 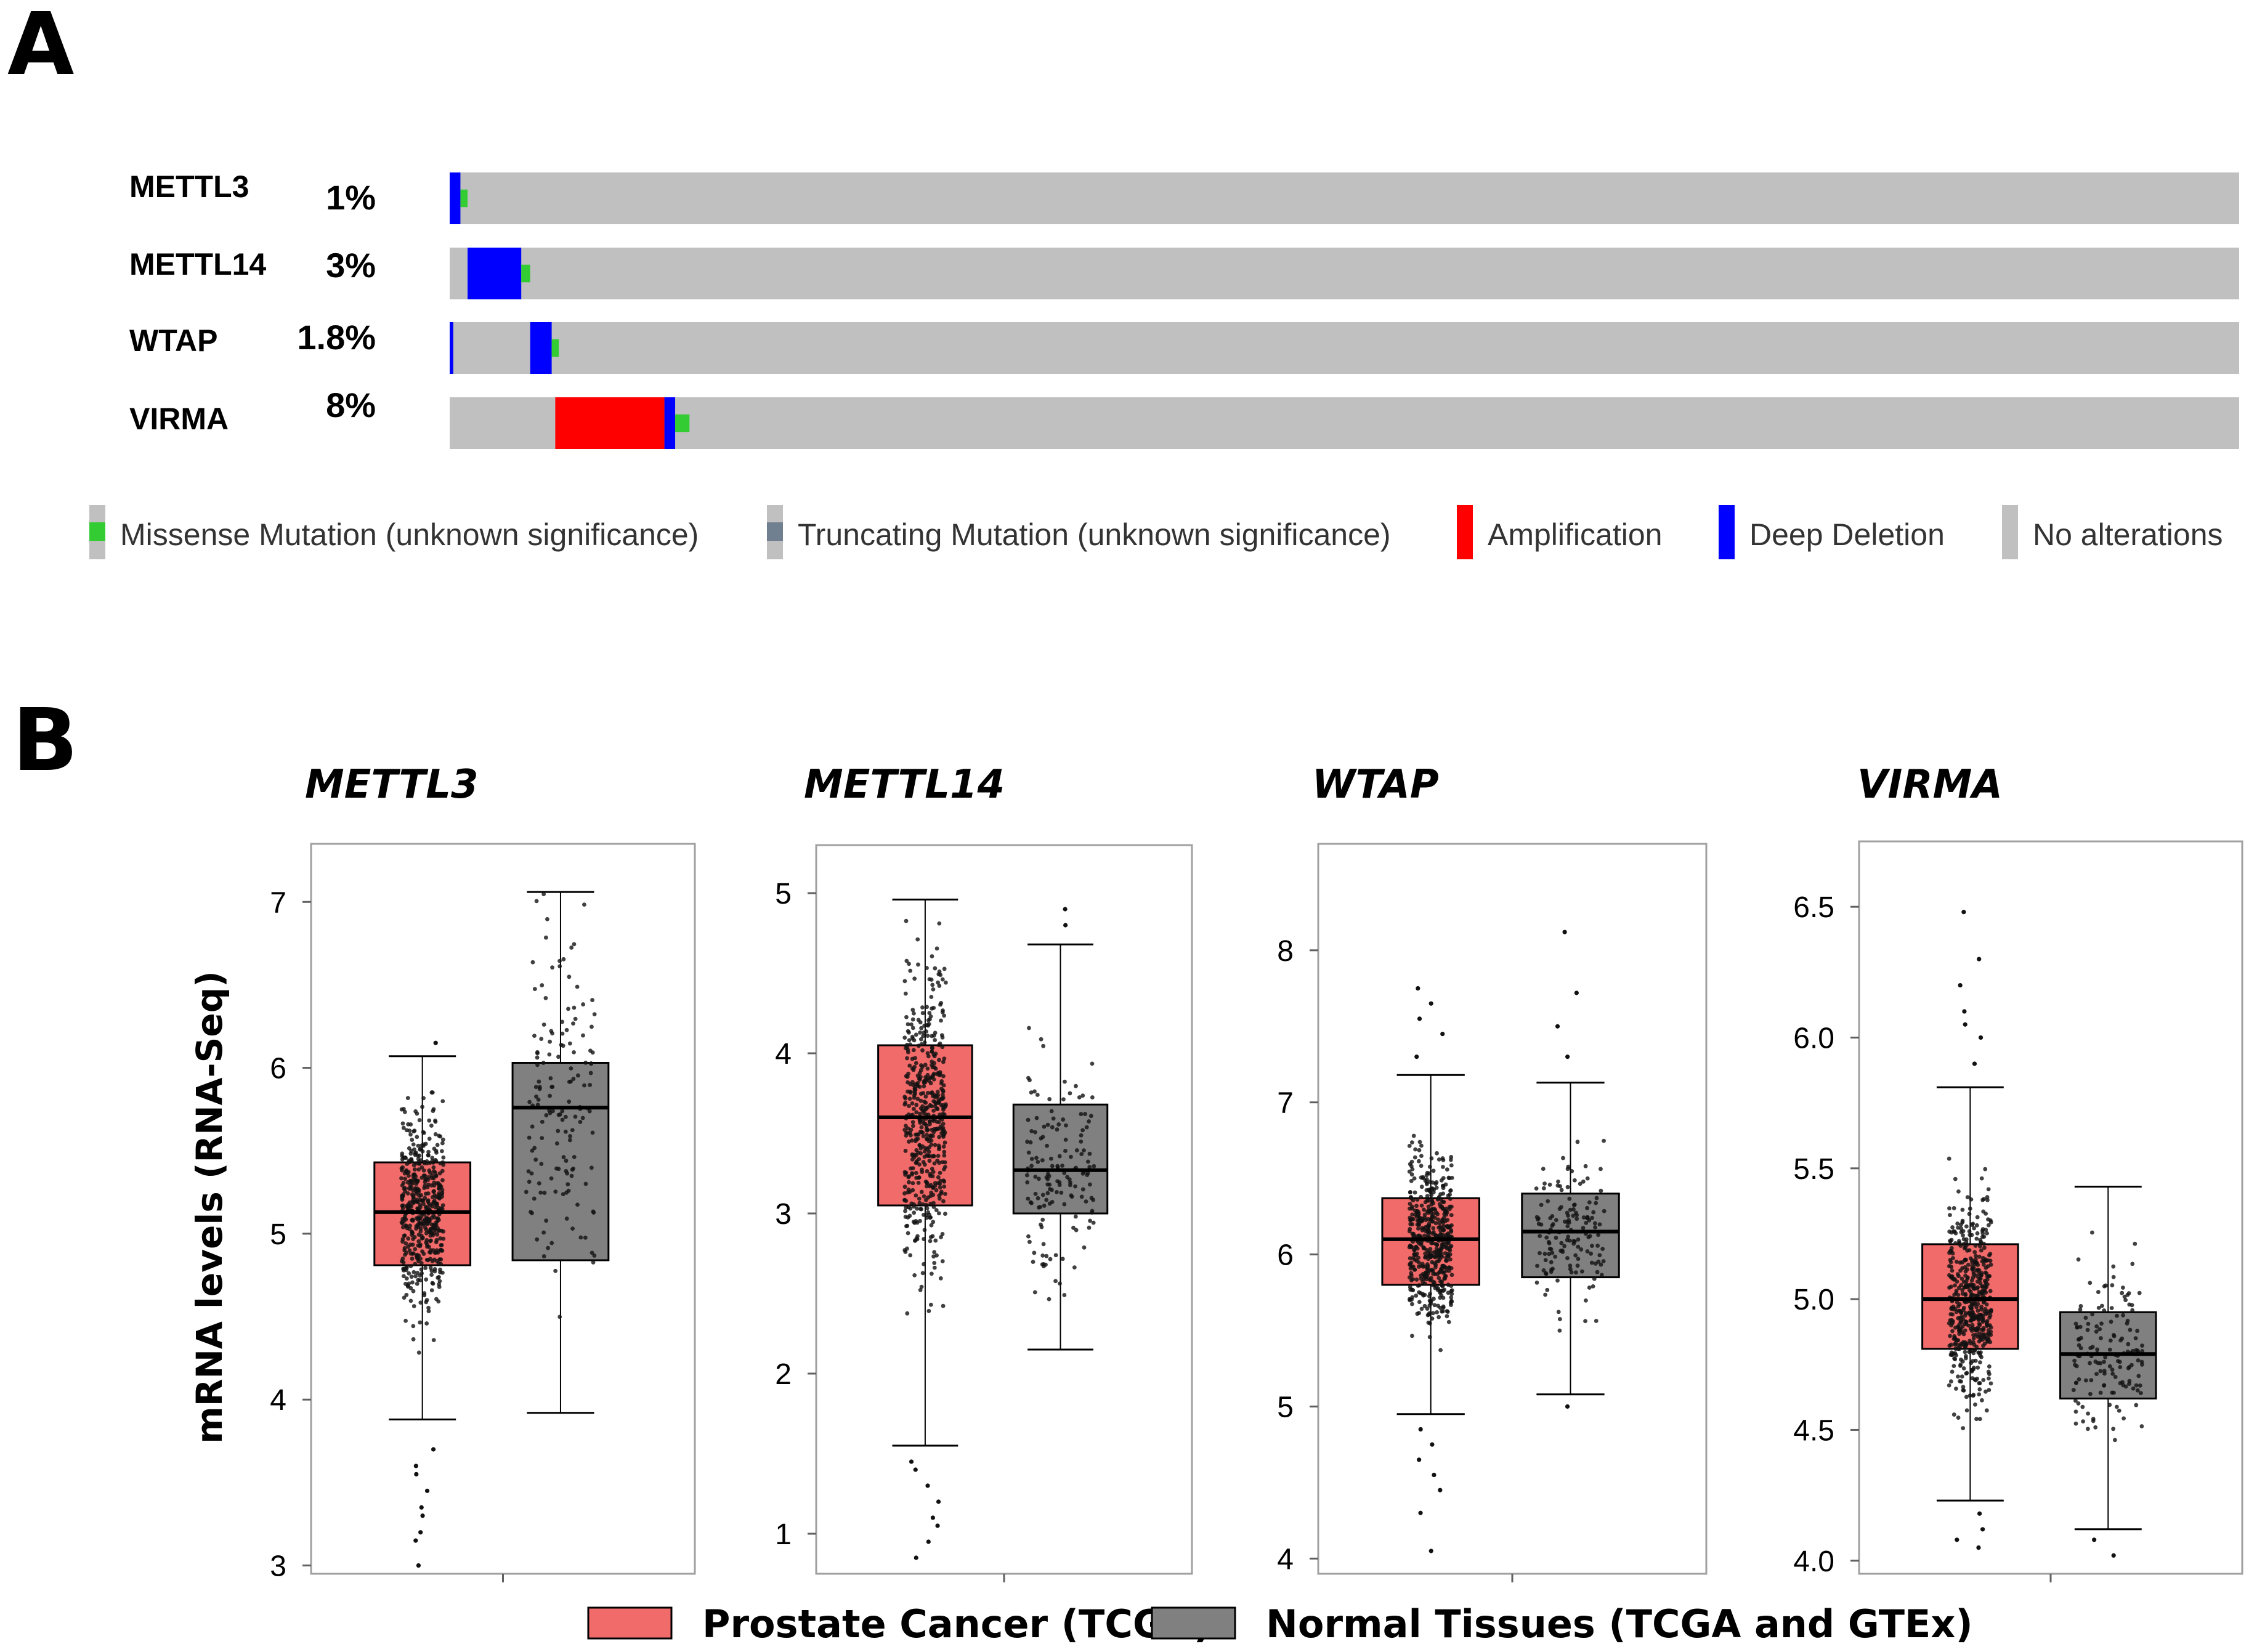 What do you see at coordinates (2108, 1372) in the screenshot?
I see `normal-box` at bounding box center [2108, 1372].